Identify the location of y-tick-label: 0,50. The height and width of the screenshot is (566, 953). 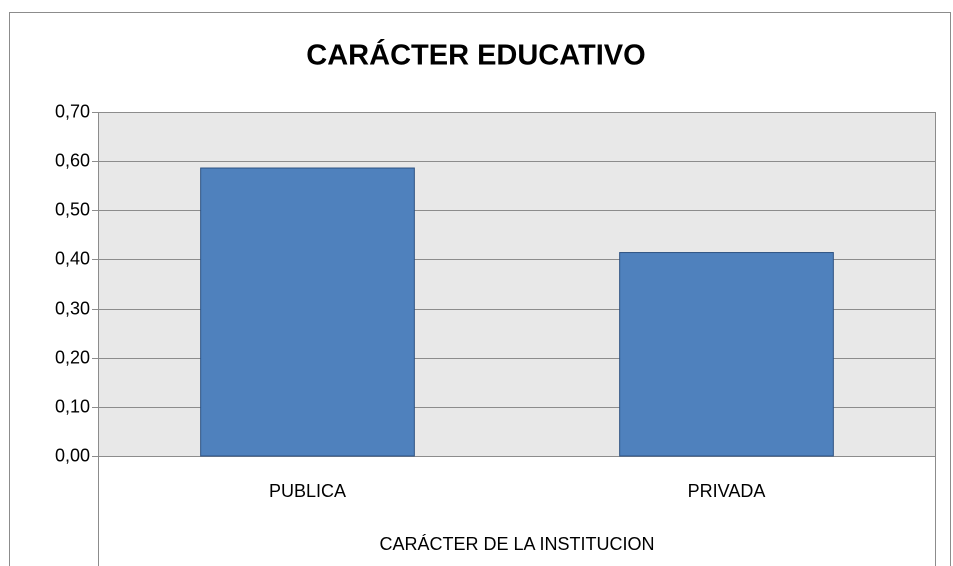
(72, 209).